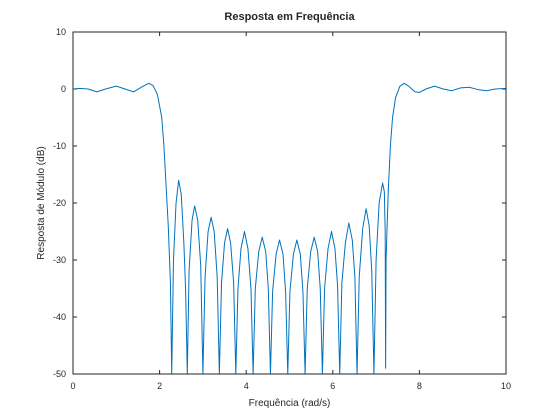  Describe the element at coordinates (59, 146) in the screenshot. I see `y-tick-label: -10` at that location.